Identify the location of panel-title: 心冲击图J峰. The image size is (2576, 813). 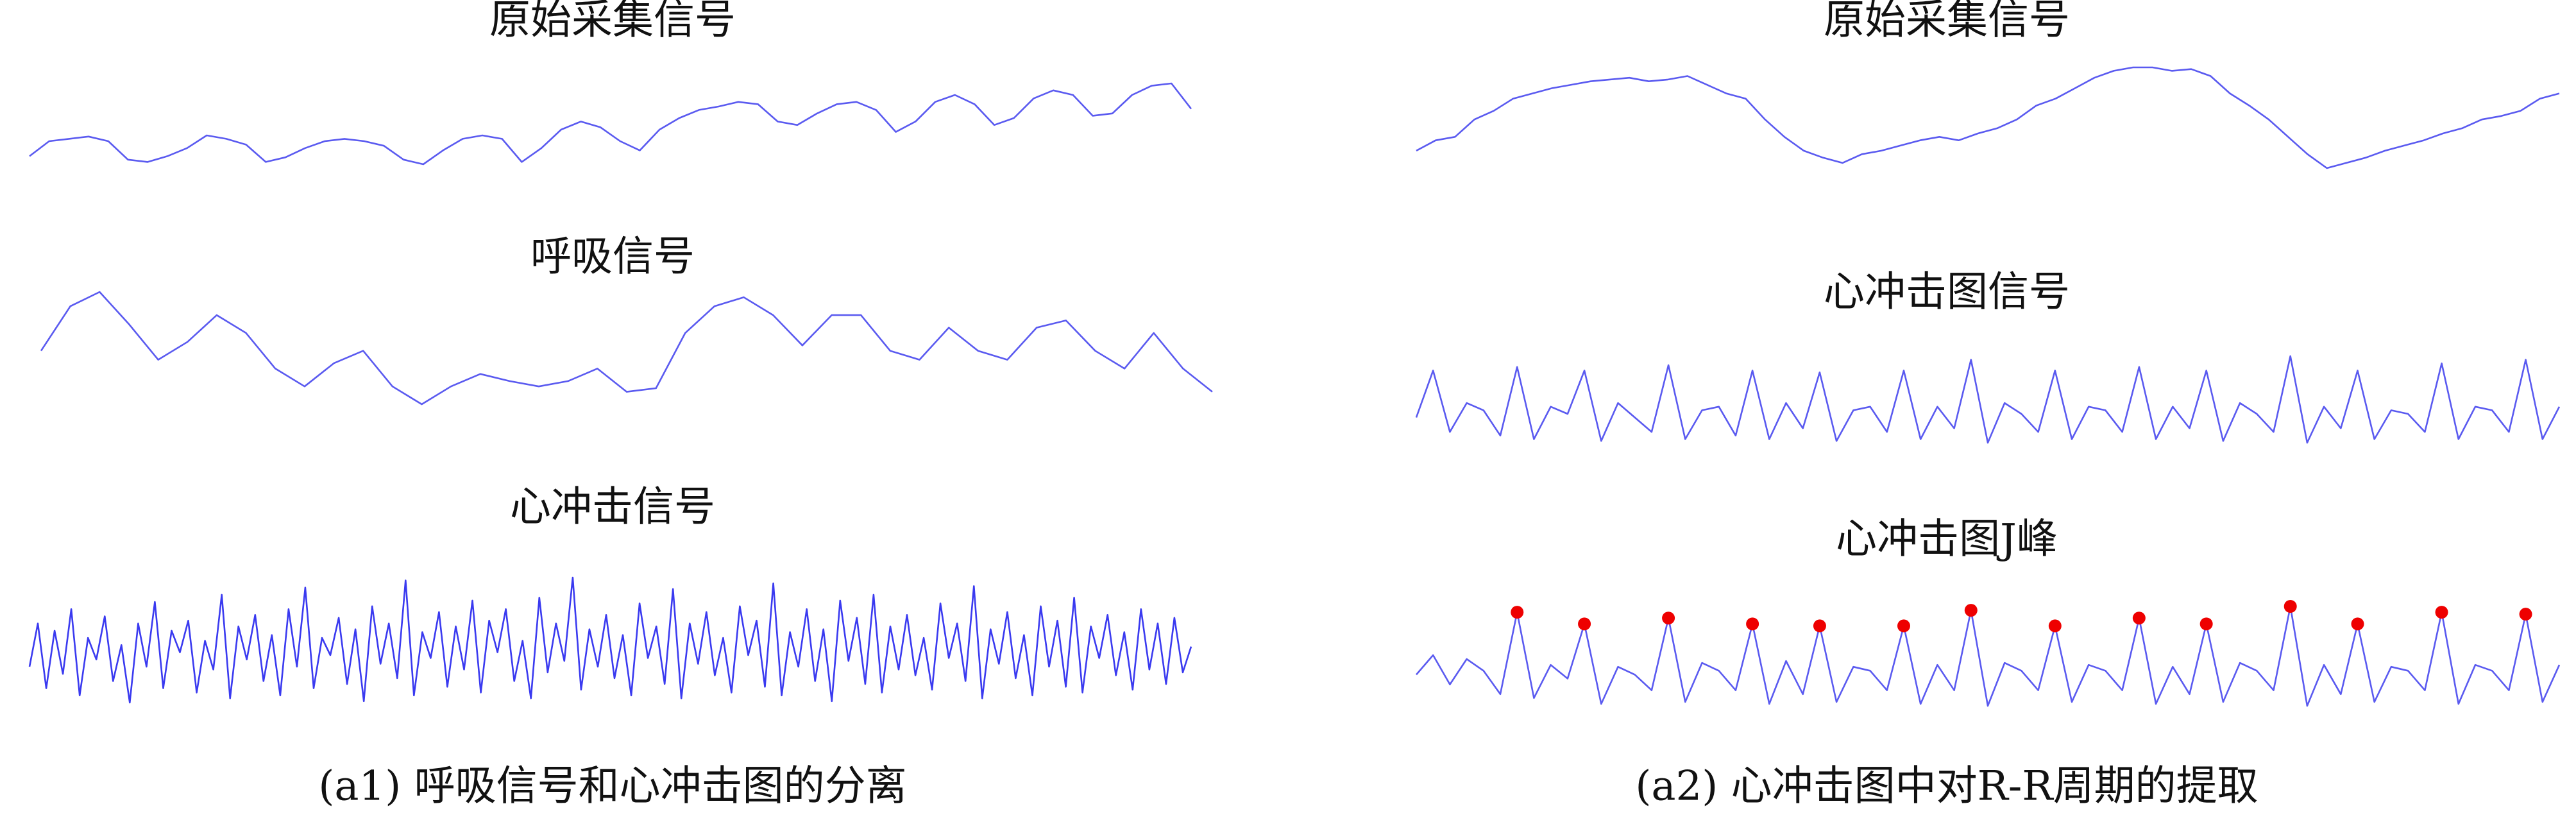
(1947, 539).